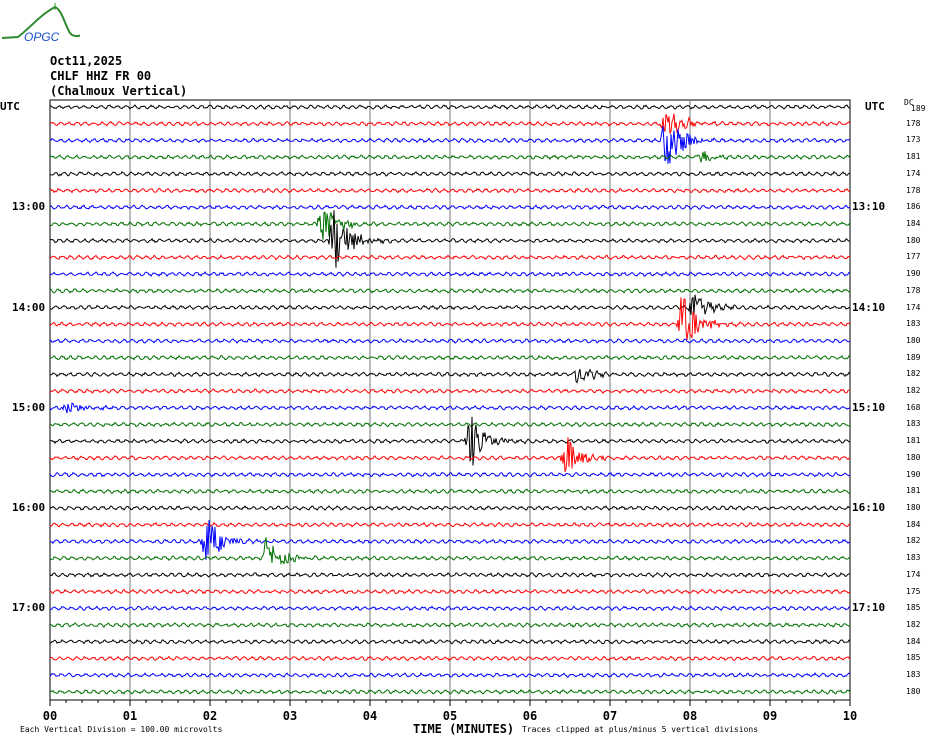 Image resolution: width=930 pixels, height=744 pixels. What do you see at coordinates (29, 508) in the screenshot?
I see `left-time-label: 16:00` at bounding box center [29, 508].